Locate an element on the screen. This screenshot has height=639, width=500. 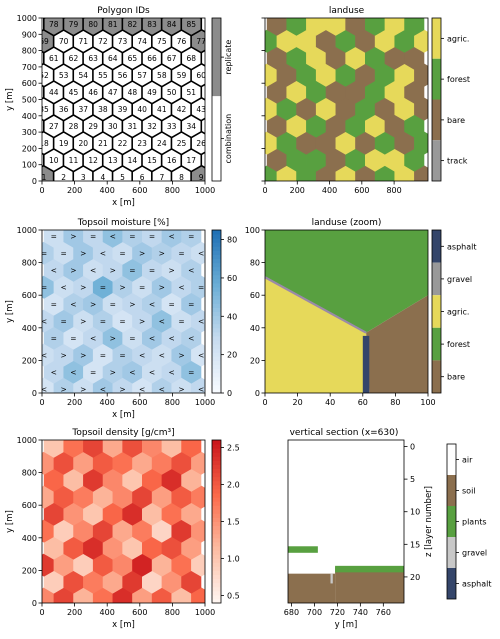
ids-hex-label: 22 is located at coordinates (123, 143).